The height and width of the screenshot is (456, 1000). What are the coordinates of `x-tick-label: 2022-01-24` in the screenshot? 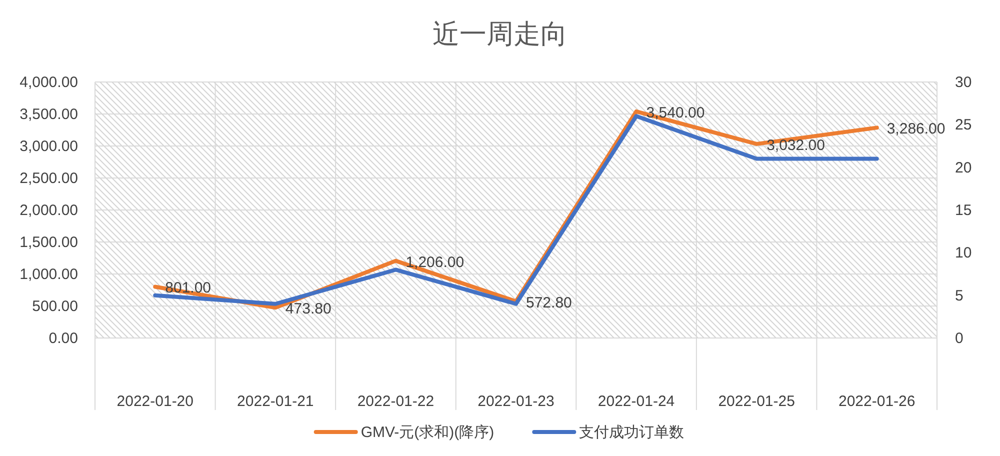 It's located at (636, 401).